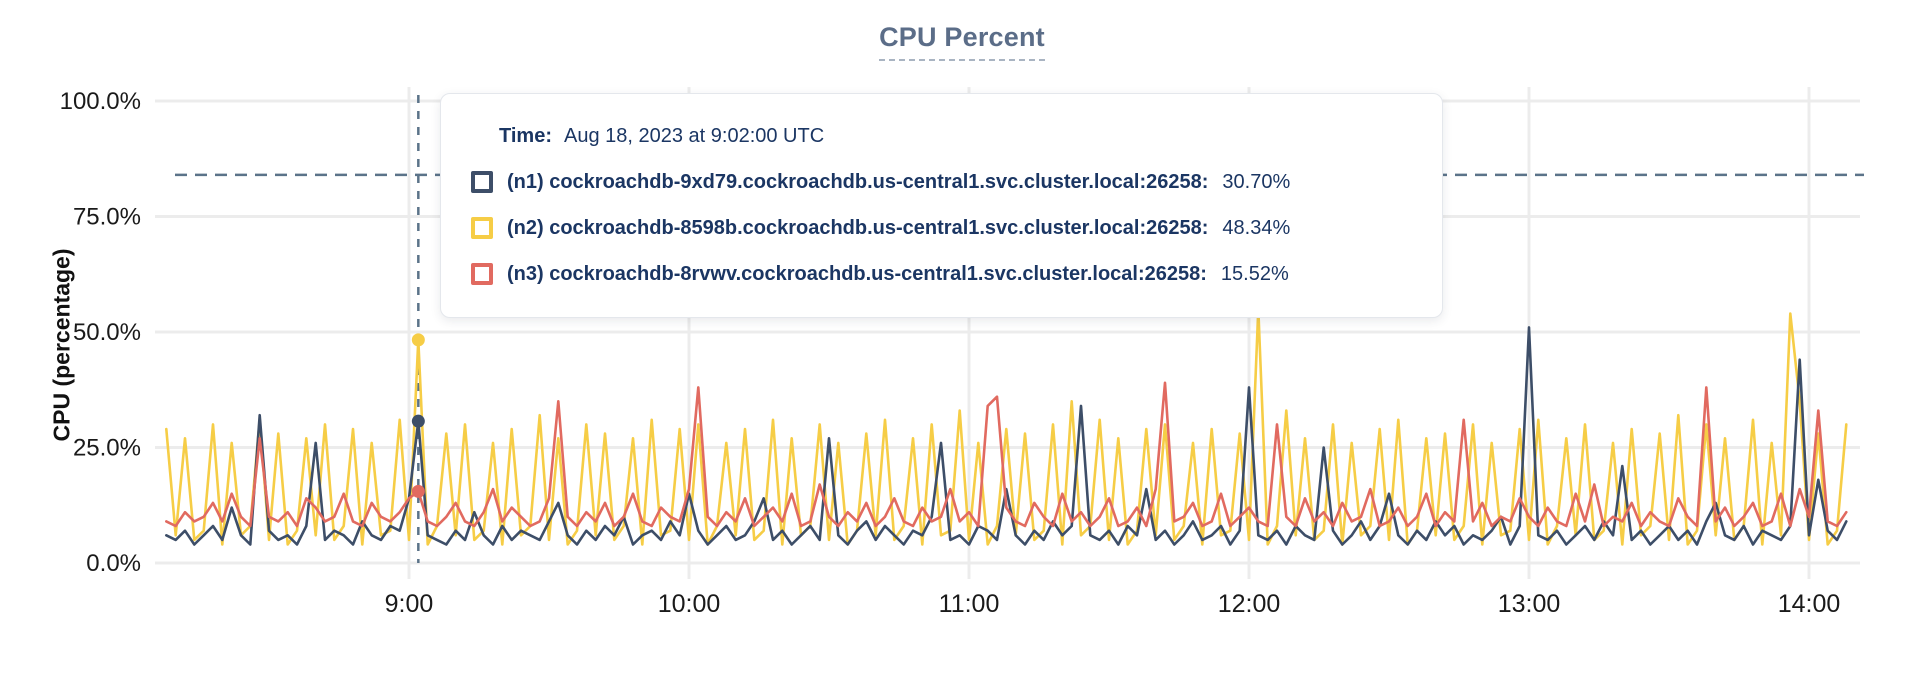  I want to click on tooltip-time-value: Aug 18, 2023 at 9:02:00 UTC, so click(694, 135).